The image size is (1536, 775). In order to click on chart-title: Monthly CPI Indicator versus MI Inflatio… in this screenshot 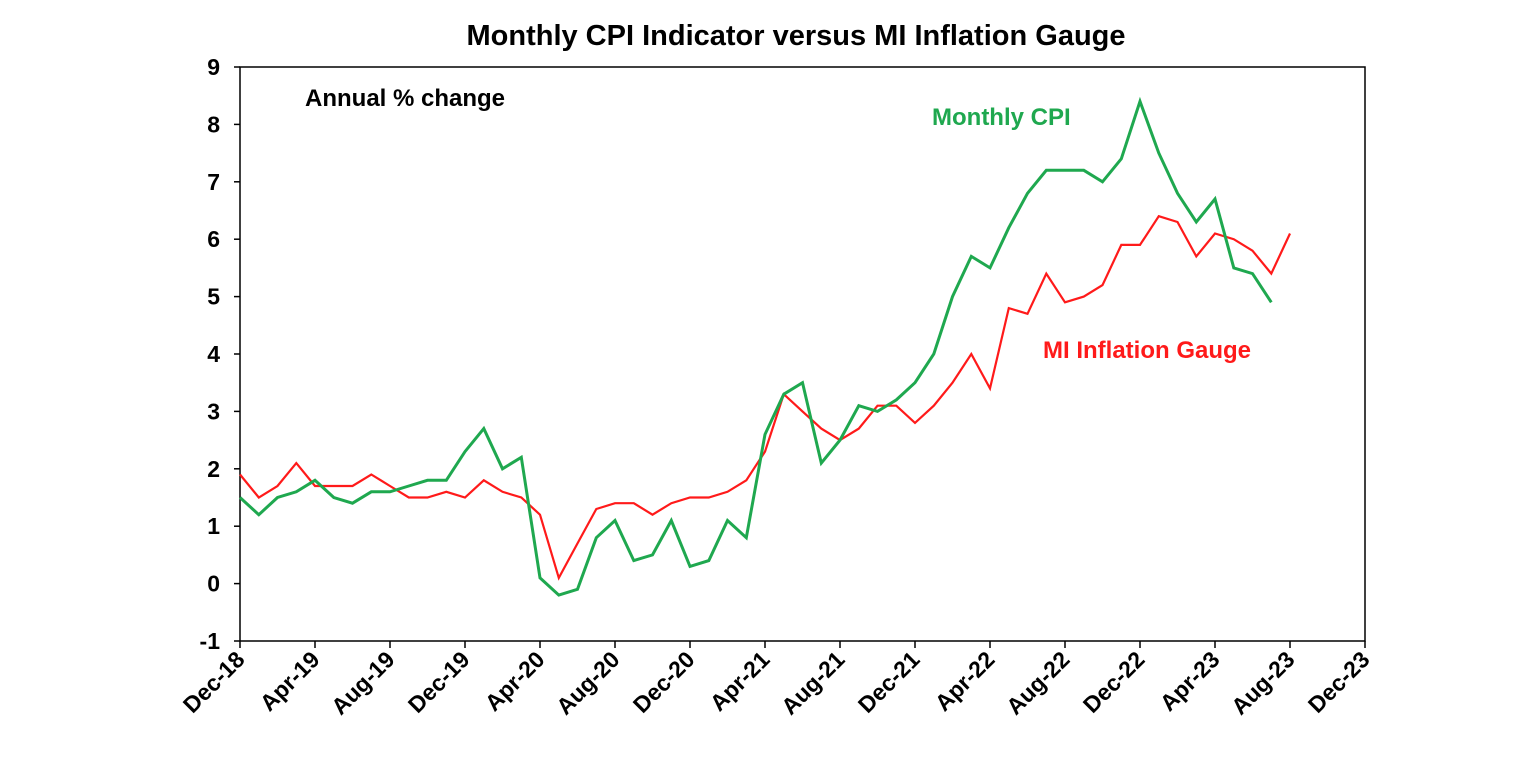, I will do `click(795, 36)`.